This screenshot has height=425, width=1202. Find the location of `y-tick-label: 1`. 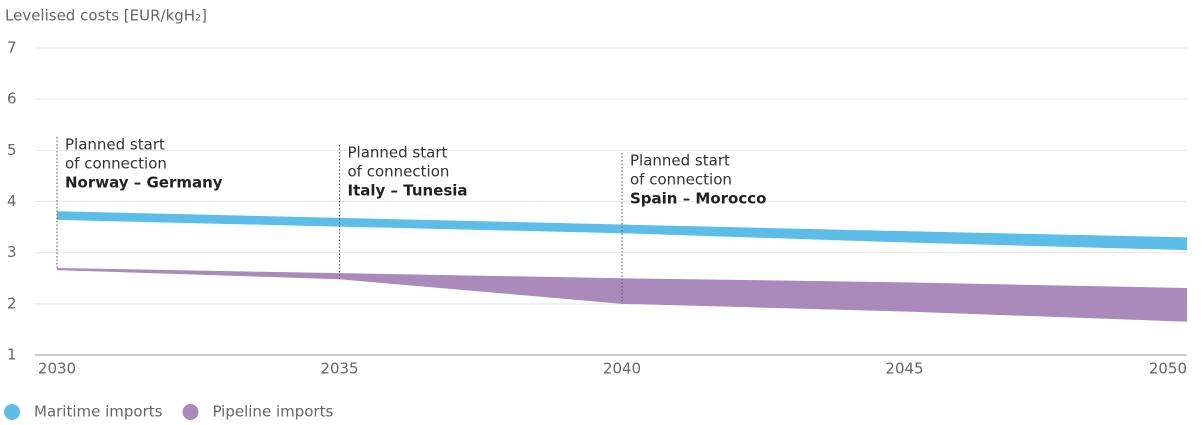

y-tick-label: 1 is located at coordinates (12, 355).